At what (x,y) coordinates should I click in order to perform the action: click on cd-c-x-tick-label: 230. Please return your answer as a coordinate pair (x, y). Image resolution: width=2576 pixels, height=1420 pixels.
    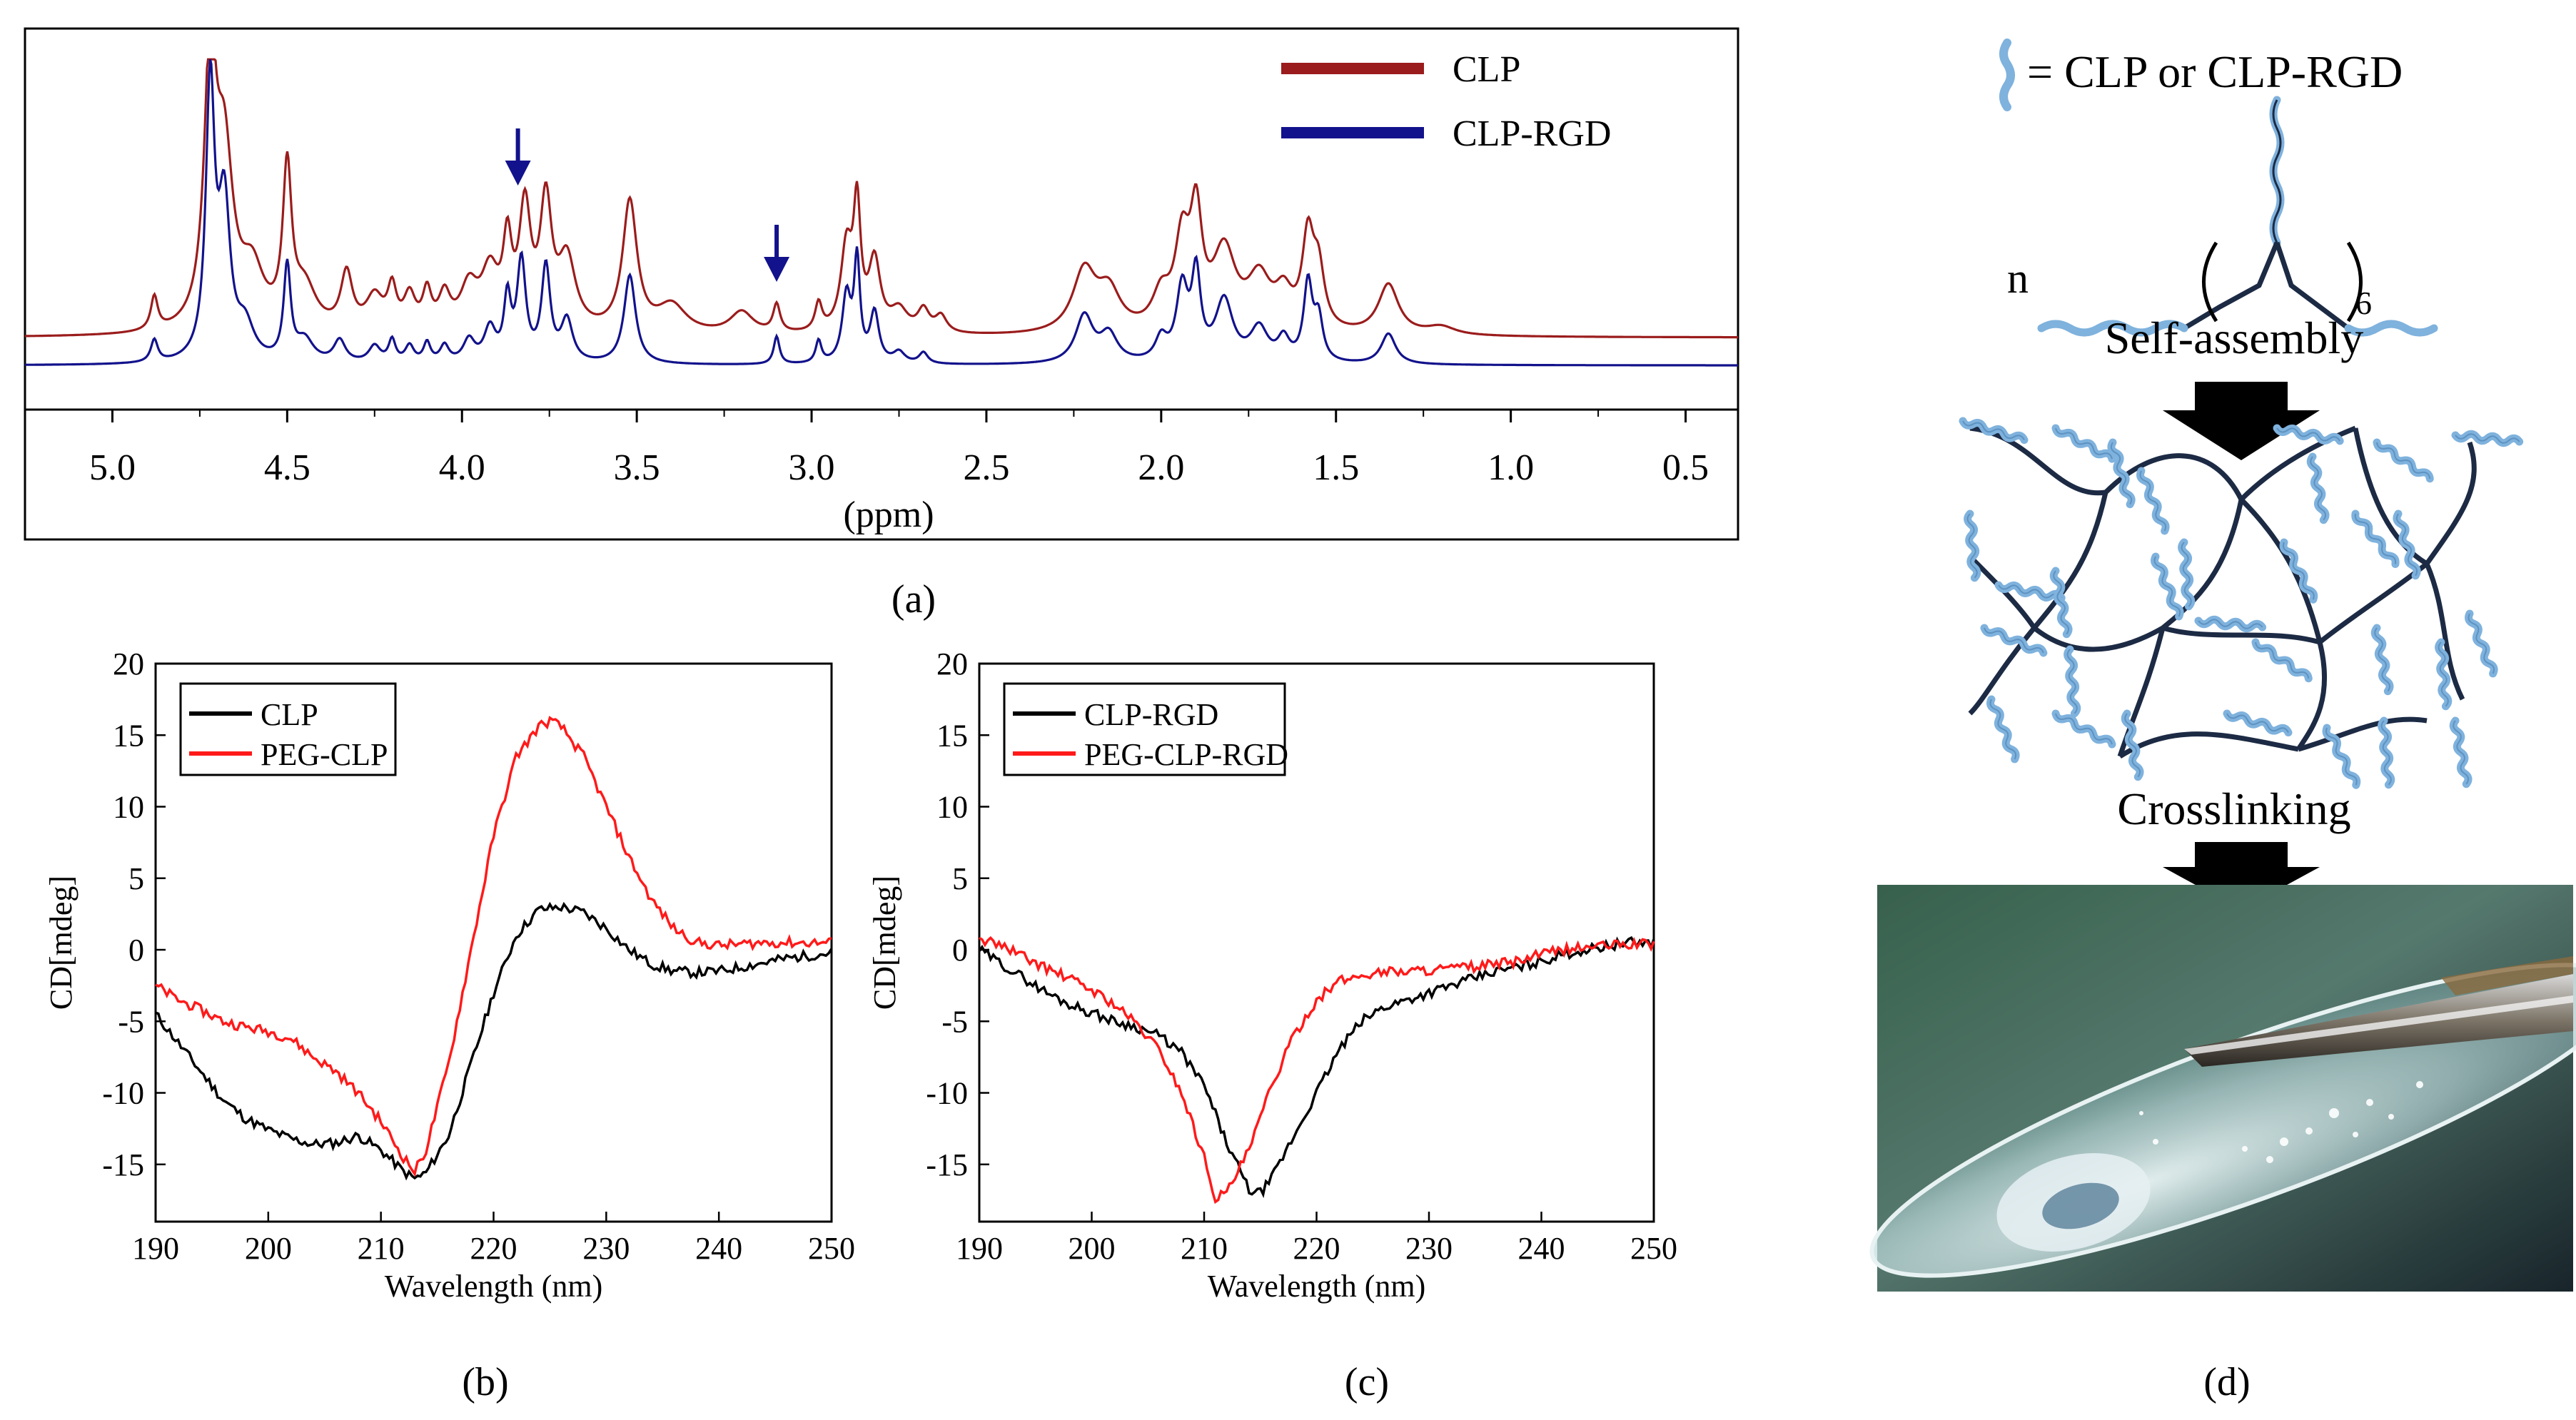
    Looking at the image, I should click on (1429, 1248).